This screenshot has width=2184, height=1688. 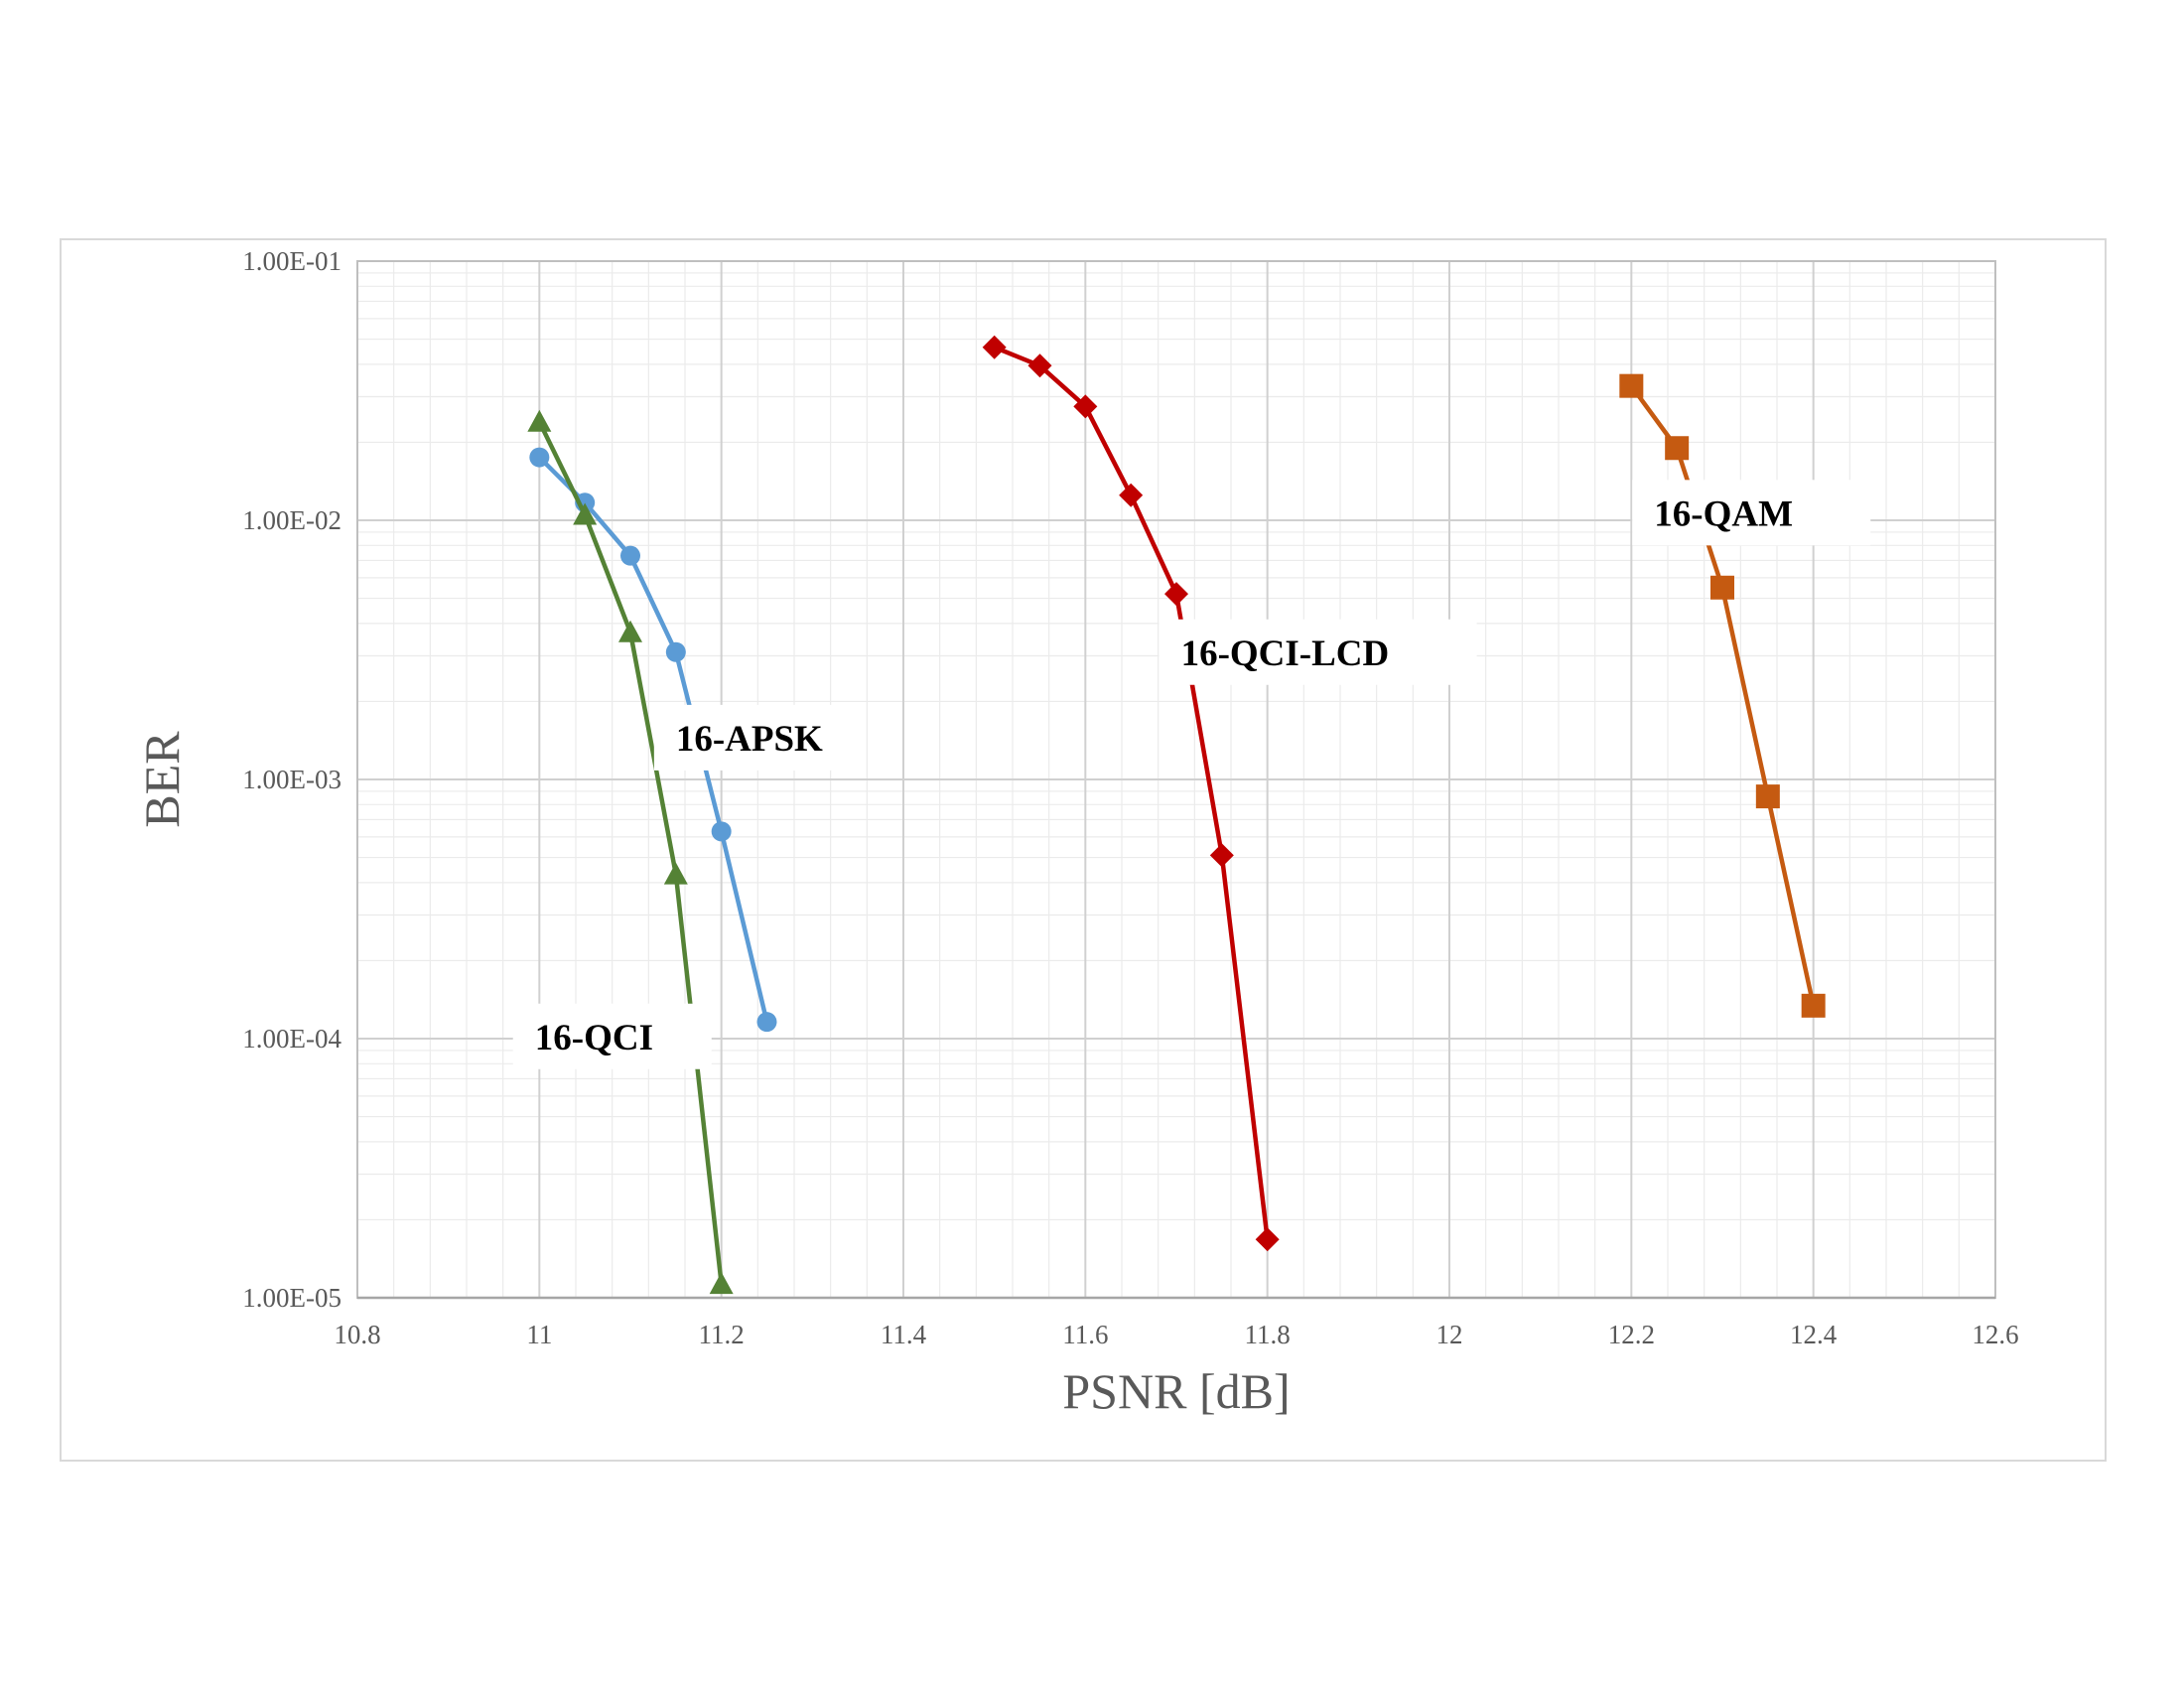 What do you see at coordinates (291, 1298) in the screenshot?
I see `y-tick-label: 1.00E-05` at bounding box center [291, 1298].